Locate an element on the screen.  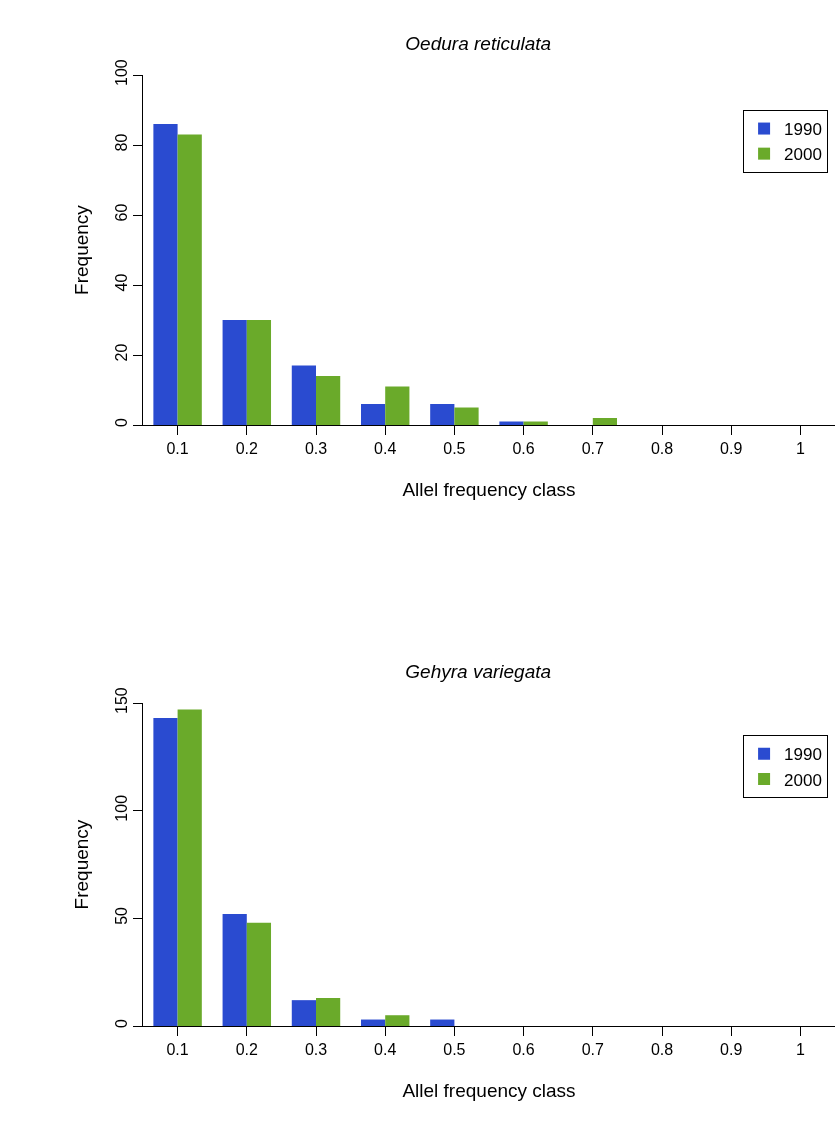
y-tick-label: 50 is located at coordinates (121, 915).